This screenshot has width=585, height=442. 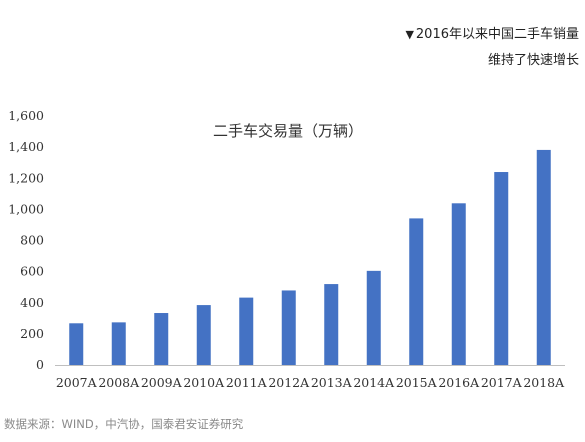 I want to click on y-axis: 0 200 400 600 800 1,000 1,200 1,400 1,600, so click(x=26, y=240).